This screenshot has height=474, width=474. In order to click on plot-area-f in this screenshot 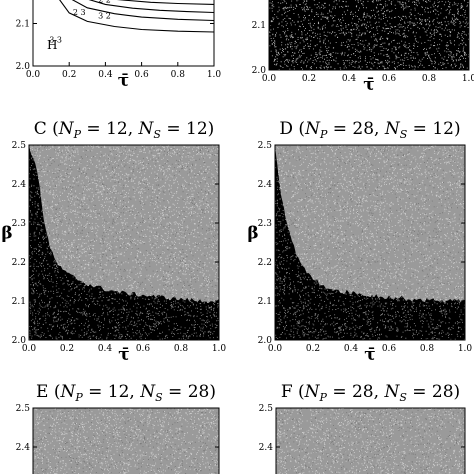, I will do `click(370, 441)`.